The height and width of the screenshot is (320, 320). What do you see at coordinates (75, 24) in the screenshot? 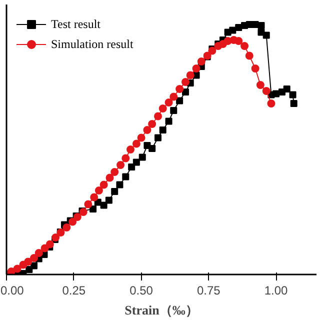
I see `legend-label: Test result` at bounding box center [75, 24].